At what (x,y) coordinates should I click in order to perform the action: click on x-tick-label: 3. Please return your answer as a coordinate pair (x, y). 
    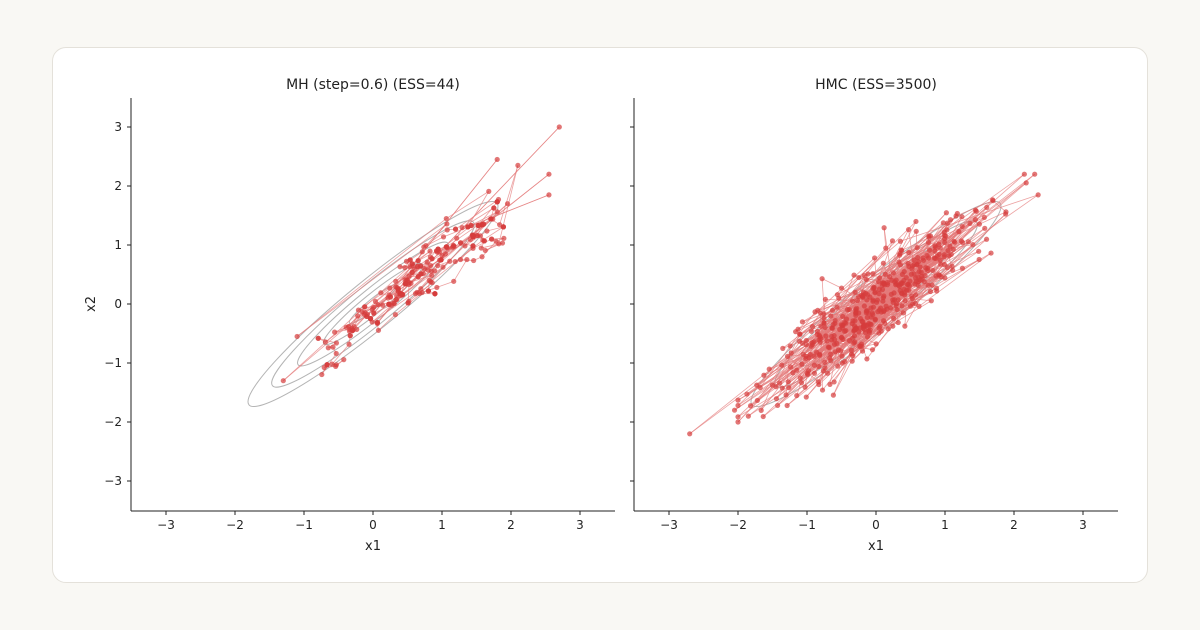
    Looking at the image, I should click on (1083, 525).